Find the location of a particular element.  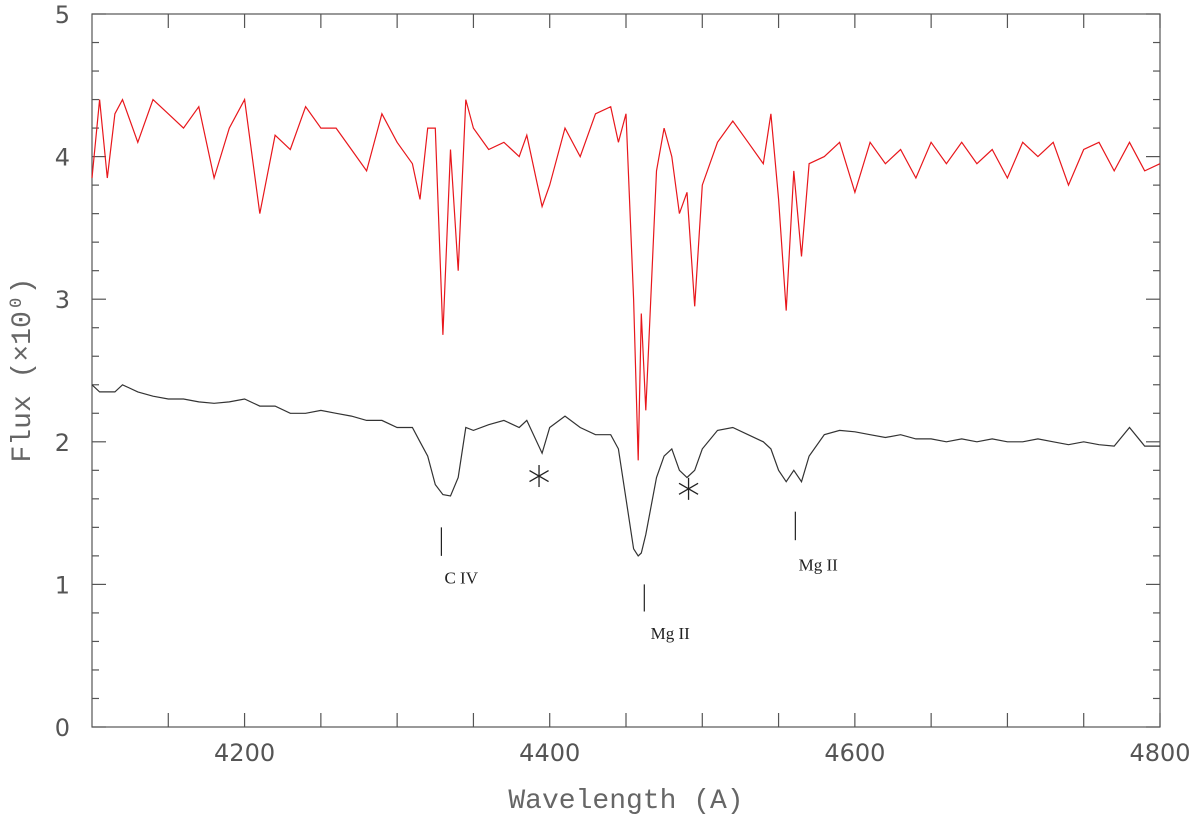

y-tick-label: 3 is located at coordinates (62, 300).